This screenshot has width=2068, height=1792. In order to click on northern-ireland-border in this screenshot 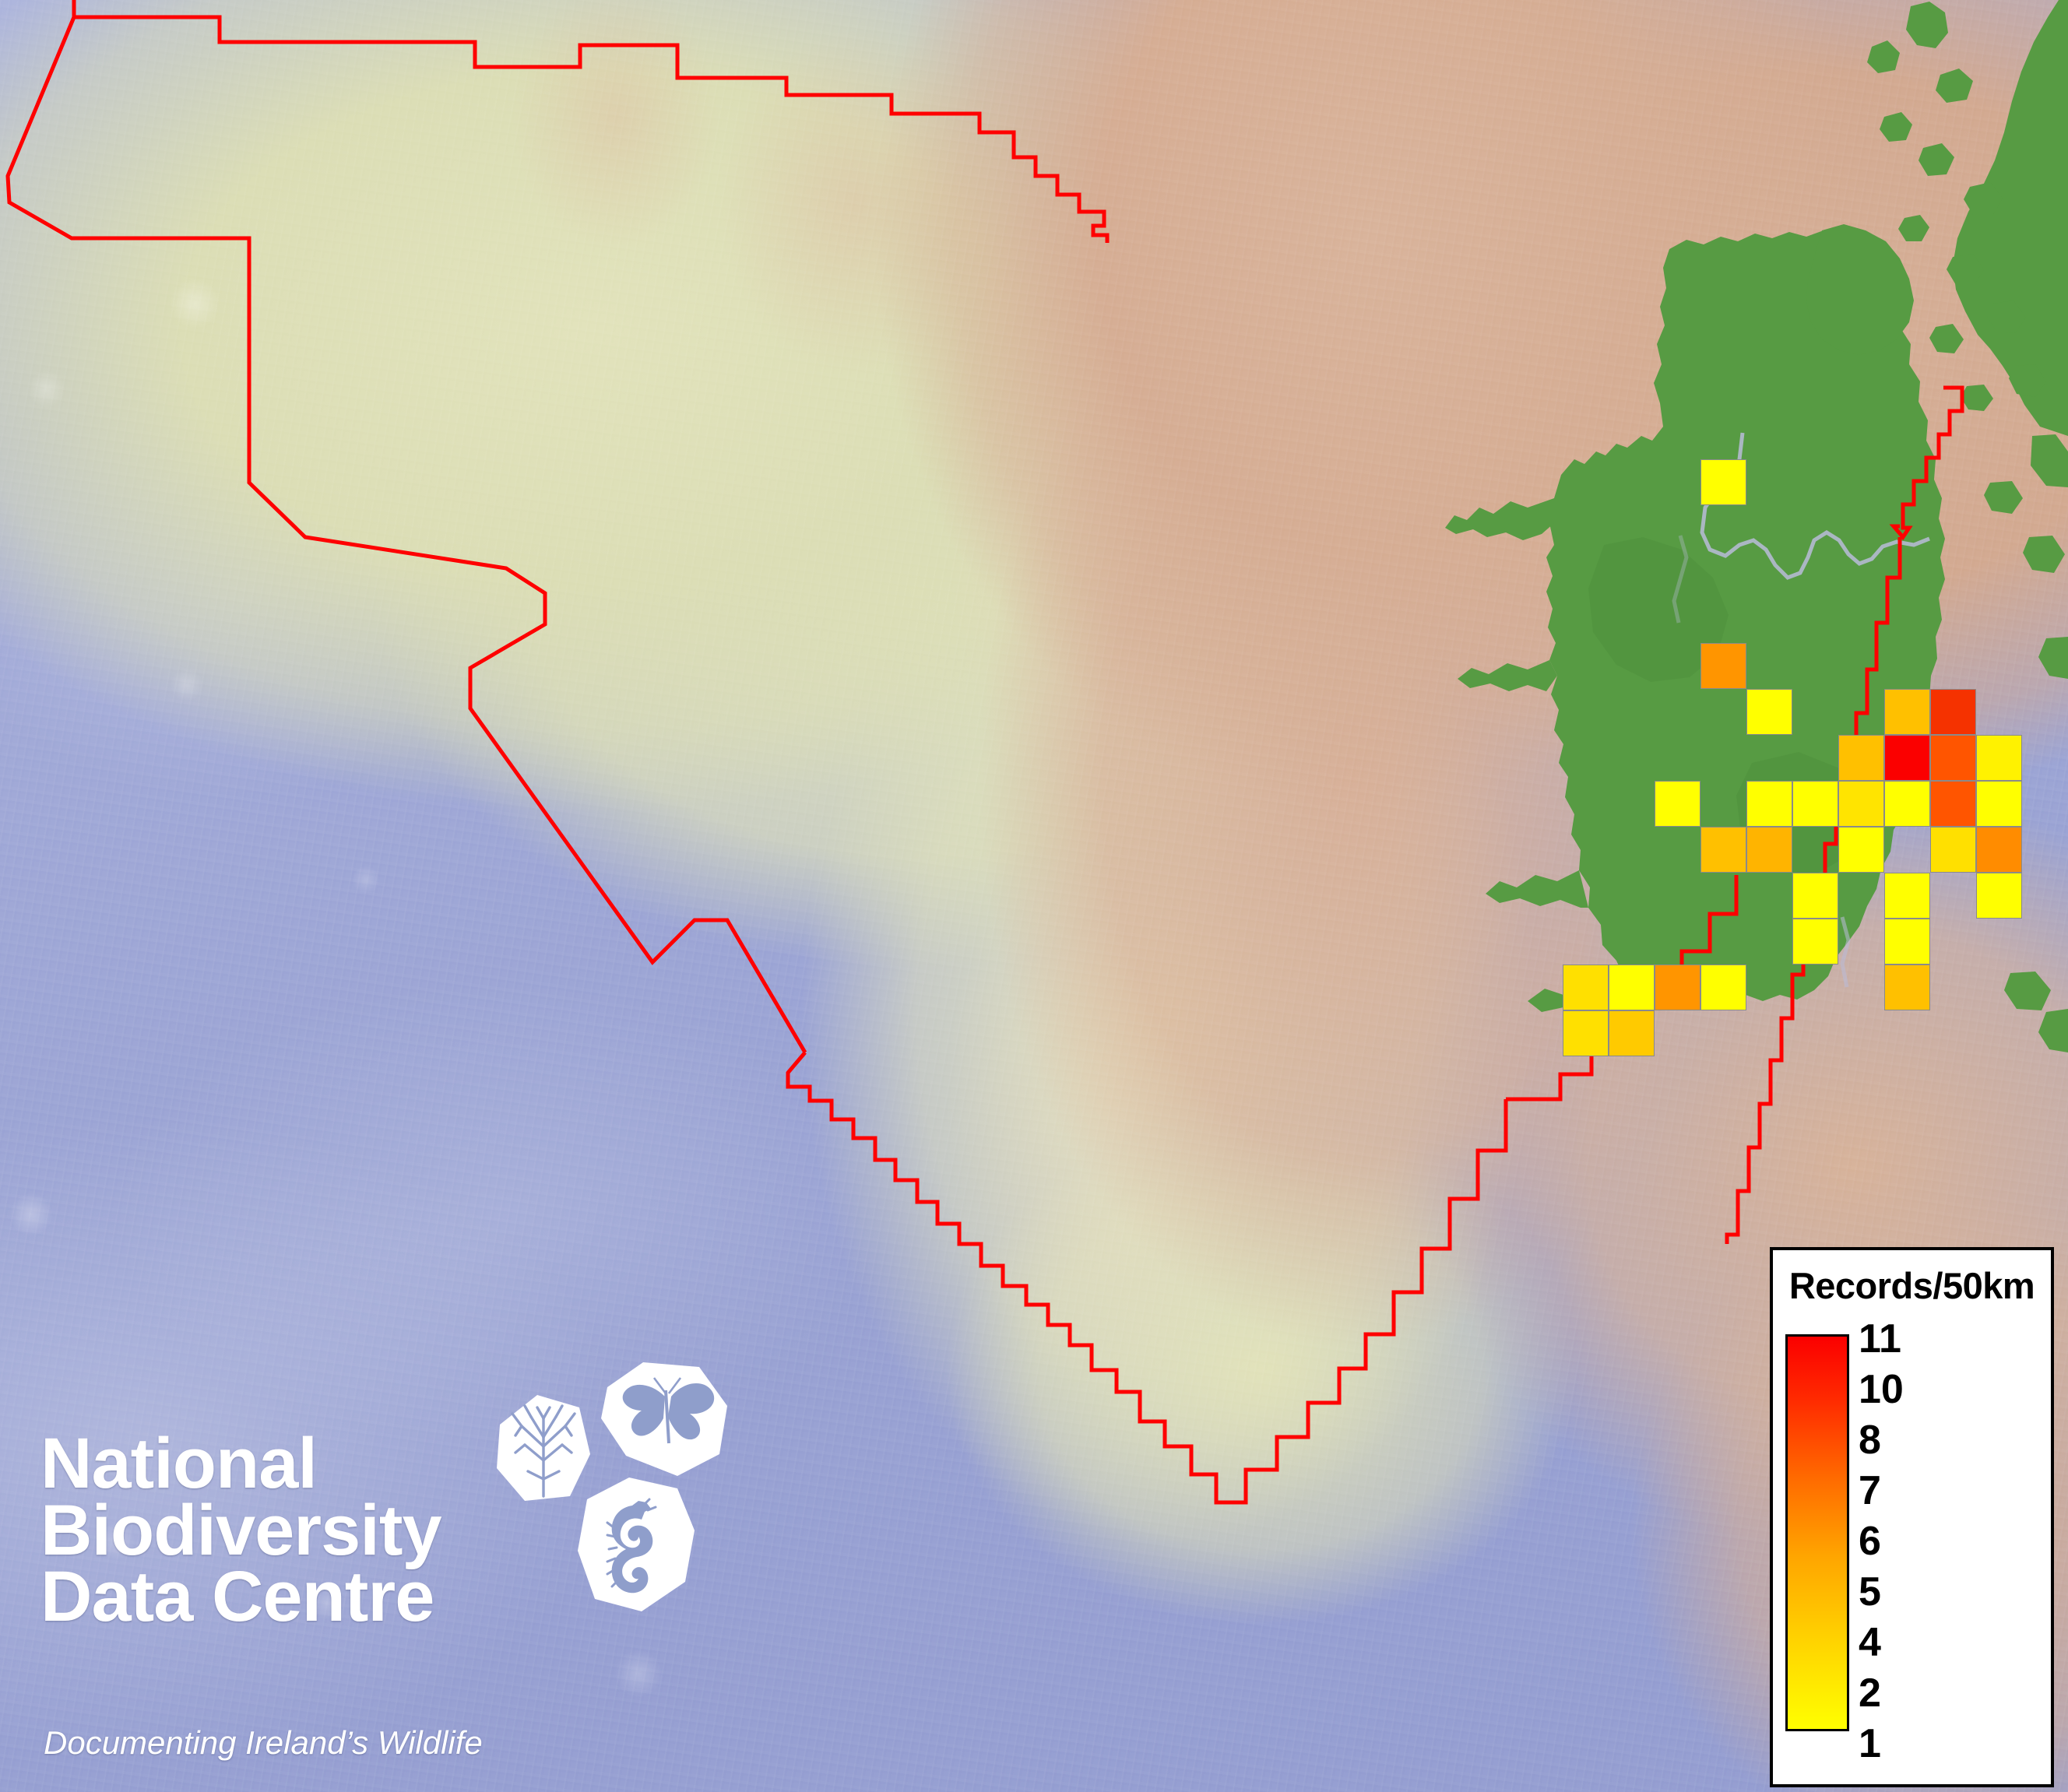, I will do `click(1815, 506)`.